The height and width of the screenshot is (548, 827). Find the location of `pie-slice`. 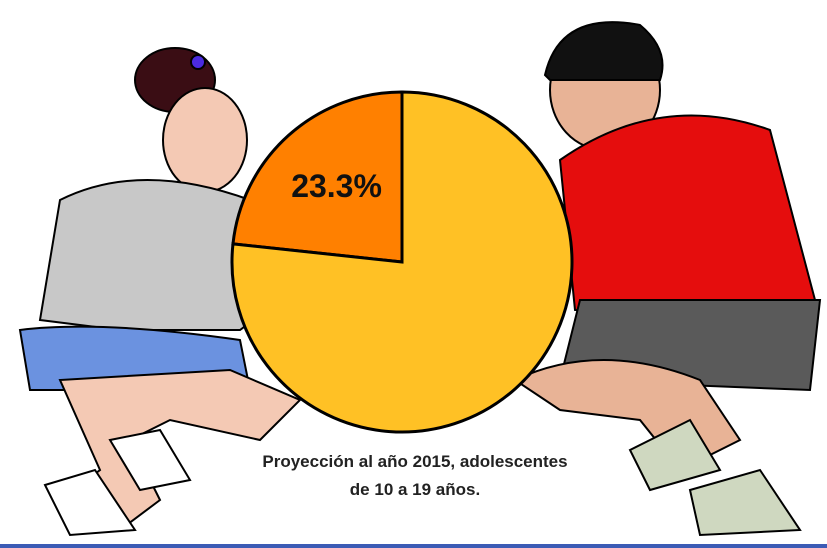

pie-slice is located at coordinates (317, 177).